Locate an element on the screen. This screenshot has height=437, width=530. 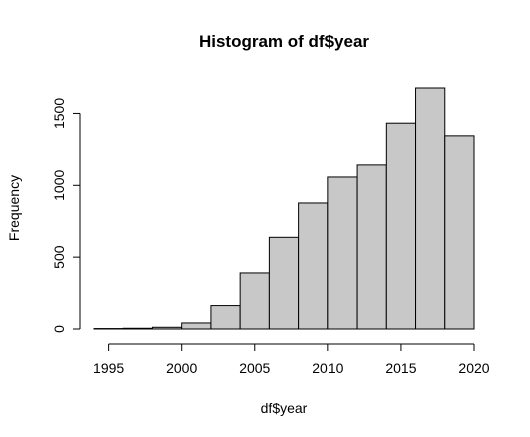
y-tick-label: 1000 is located at coordinates (59, 185).